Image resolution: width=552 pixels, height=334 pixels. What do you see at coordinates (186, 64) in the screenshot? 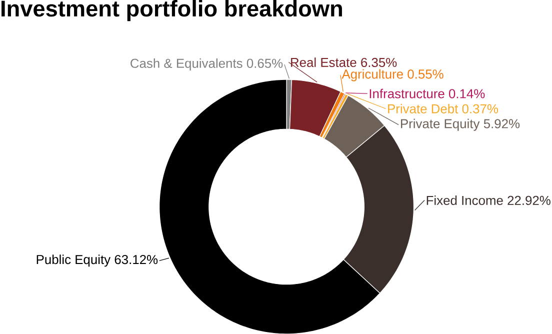
I see `slice-label: Cash & Equivalents` at bounding box center [186, 64].